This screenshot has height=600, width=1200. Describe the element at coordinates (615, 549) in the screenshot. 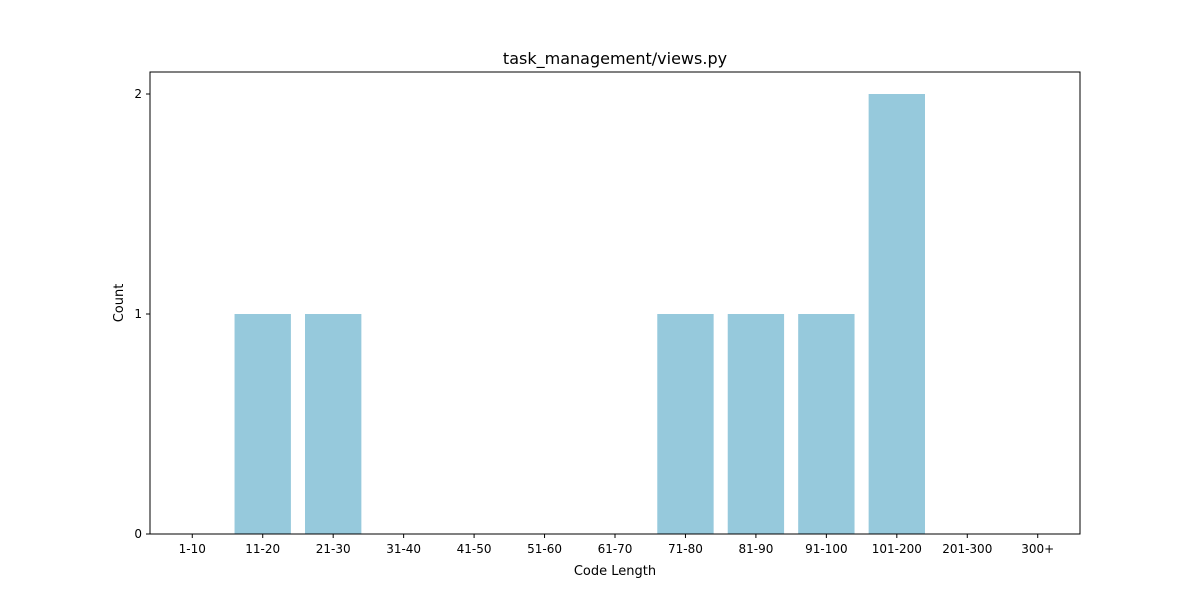

I see `x-tick-label: 61-70` at that location.